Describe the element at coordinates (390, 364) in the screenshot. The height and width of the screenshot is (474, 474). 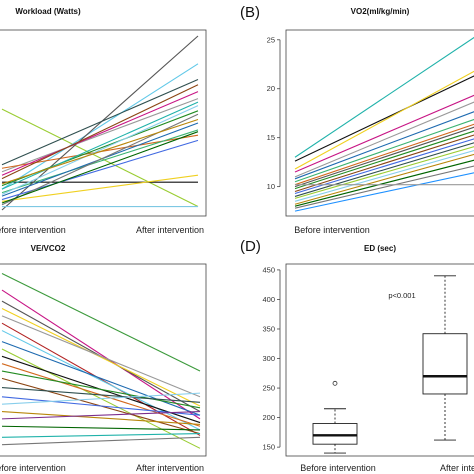
I see `boxplots-d` at that location.